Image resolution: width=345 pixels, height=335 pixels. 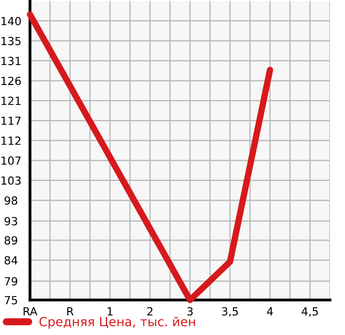 I want to click on y-tick-label: 135, so click(x=11, y=41).